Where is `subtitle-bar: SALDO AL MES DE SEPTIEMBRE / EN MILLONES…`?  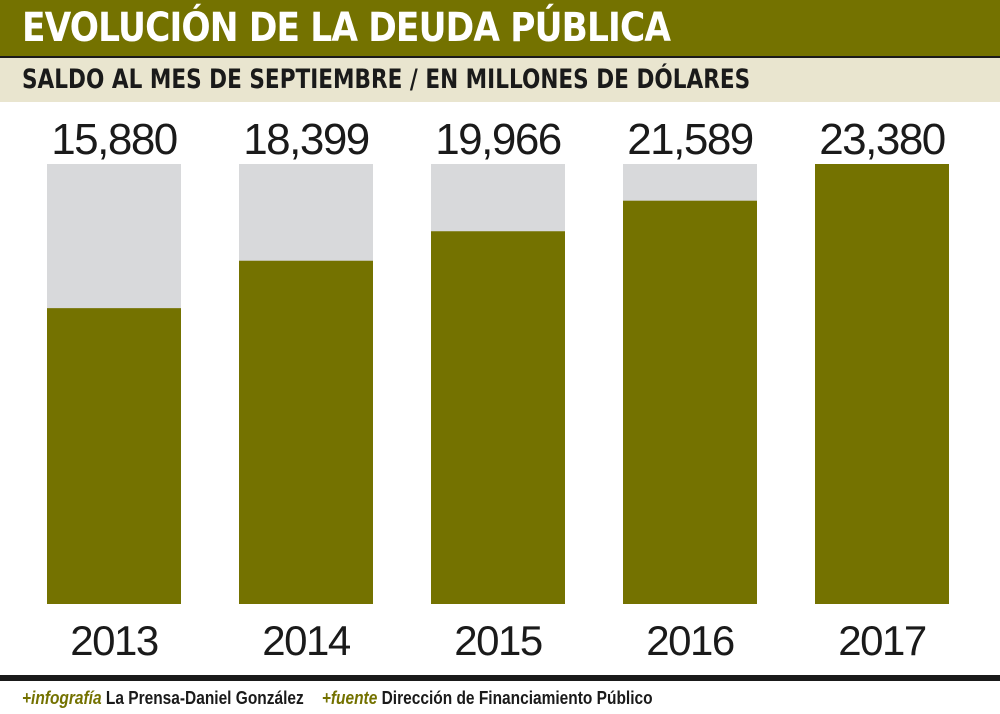
subtitle-bar: SALDO AL MES DE SEPTIEMBRE / EN MILLONES… is located at coordinates (500, 79).